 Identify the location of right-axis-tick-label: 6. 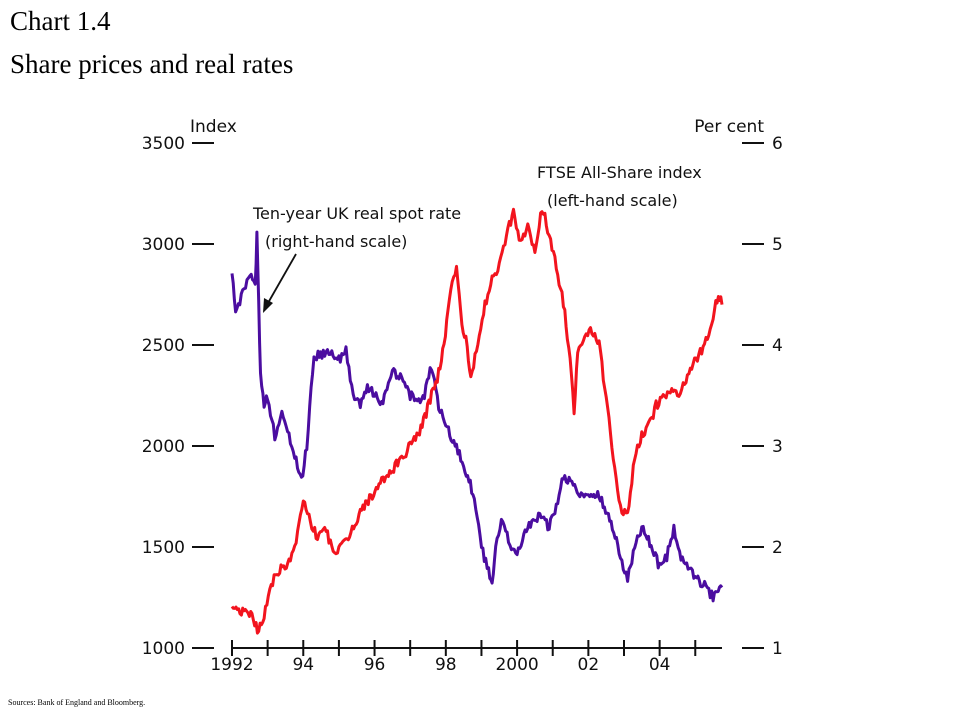
(777, 144).